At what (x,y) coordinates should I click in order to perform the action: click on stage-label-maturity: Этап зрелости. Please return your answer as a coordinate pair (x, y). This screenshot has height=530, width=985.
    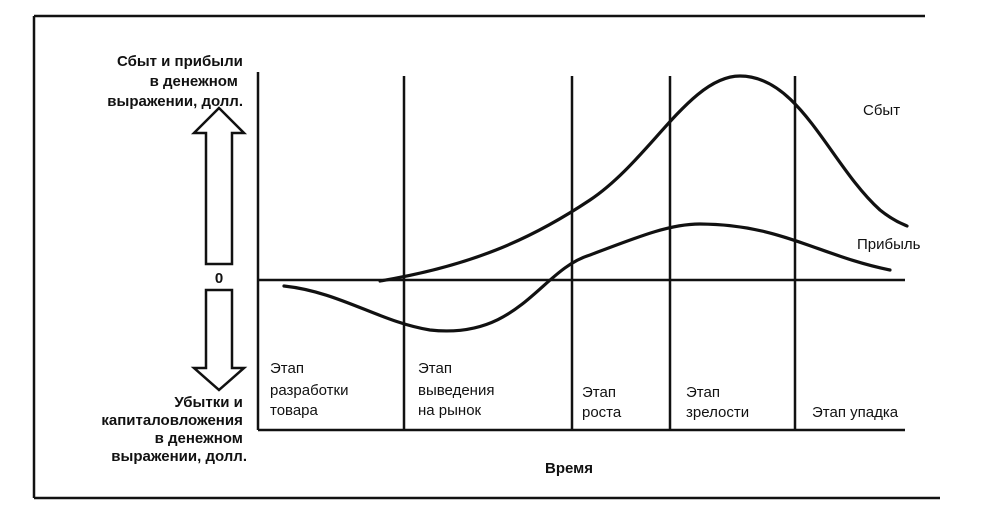
    Looking at the image, I should click on (717, 402).